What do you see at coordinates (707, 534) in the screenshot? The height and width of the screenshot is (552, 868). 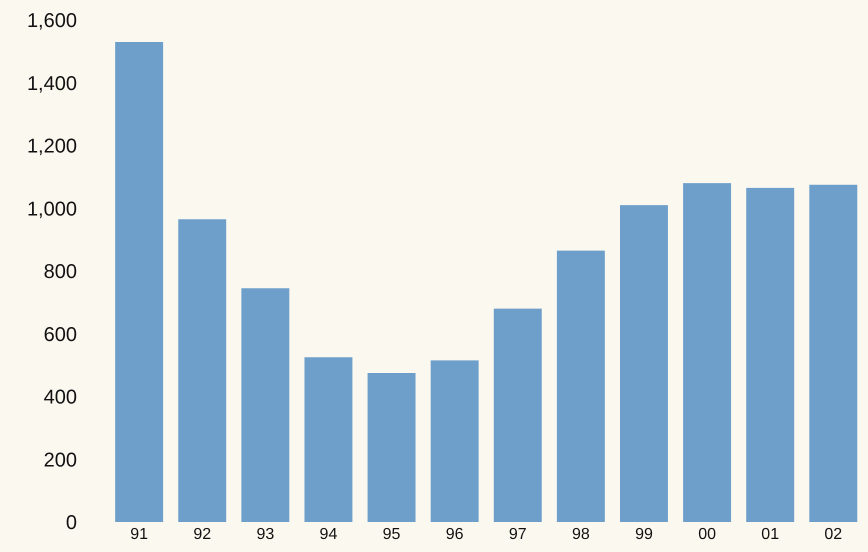 I see `x-tick-label: 00` at bounding box center [707, 534].